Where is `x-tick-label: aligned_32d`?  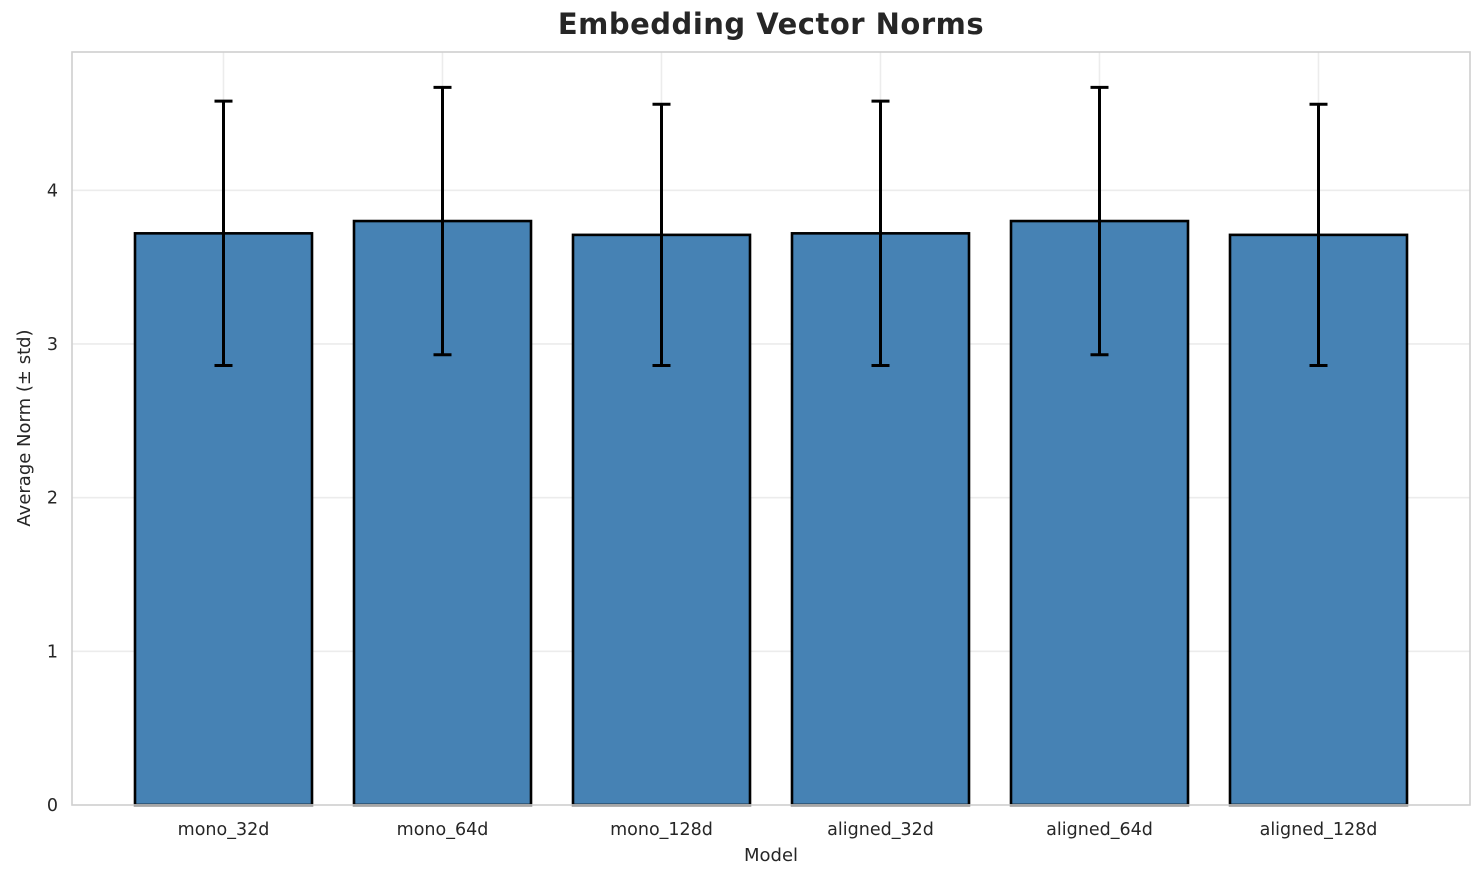 x-tick-label: aligned_32d is located at coordinates (880, 830).